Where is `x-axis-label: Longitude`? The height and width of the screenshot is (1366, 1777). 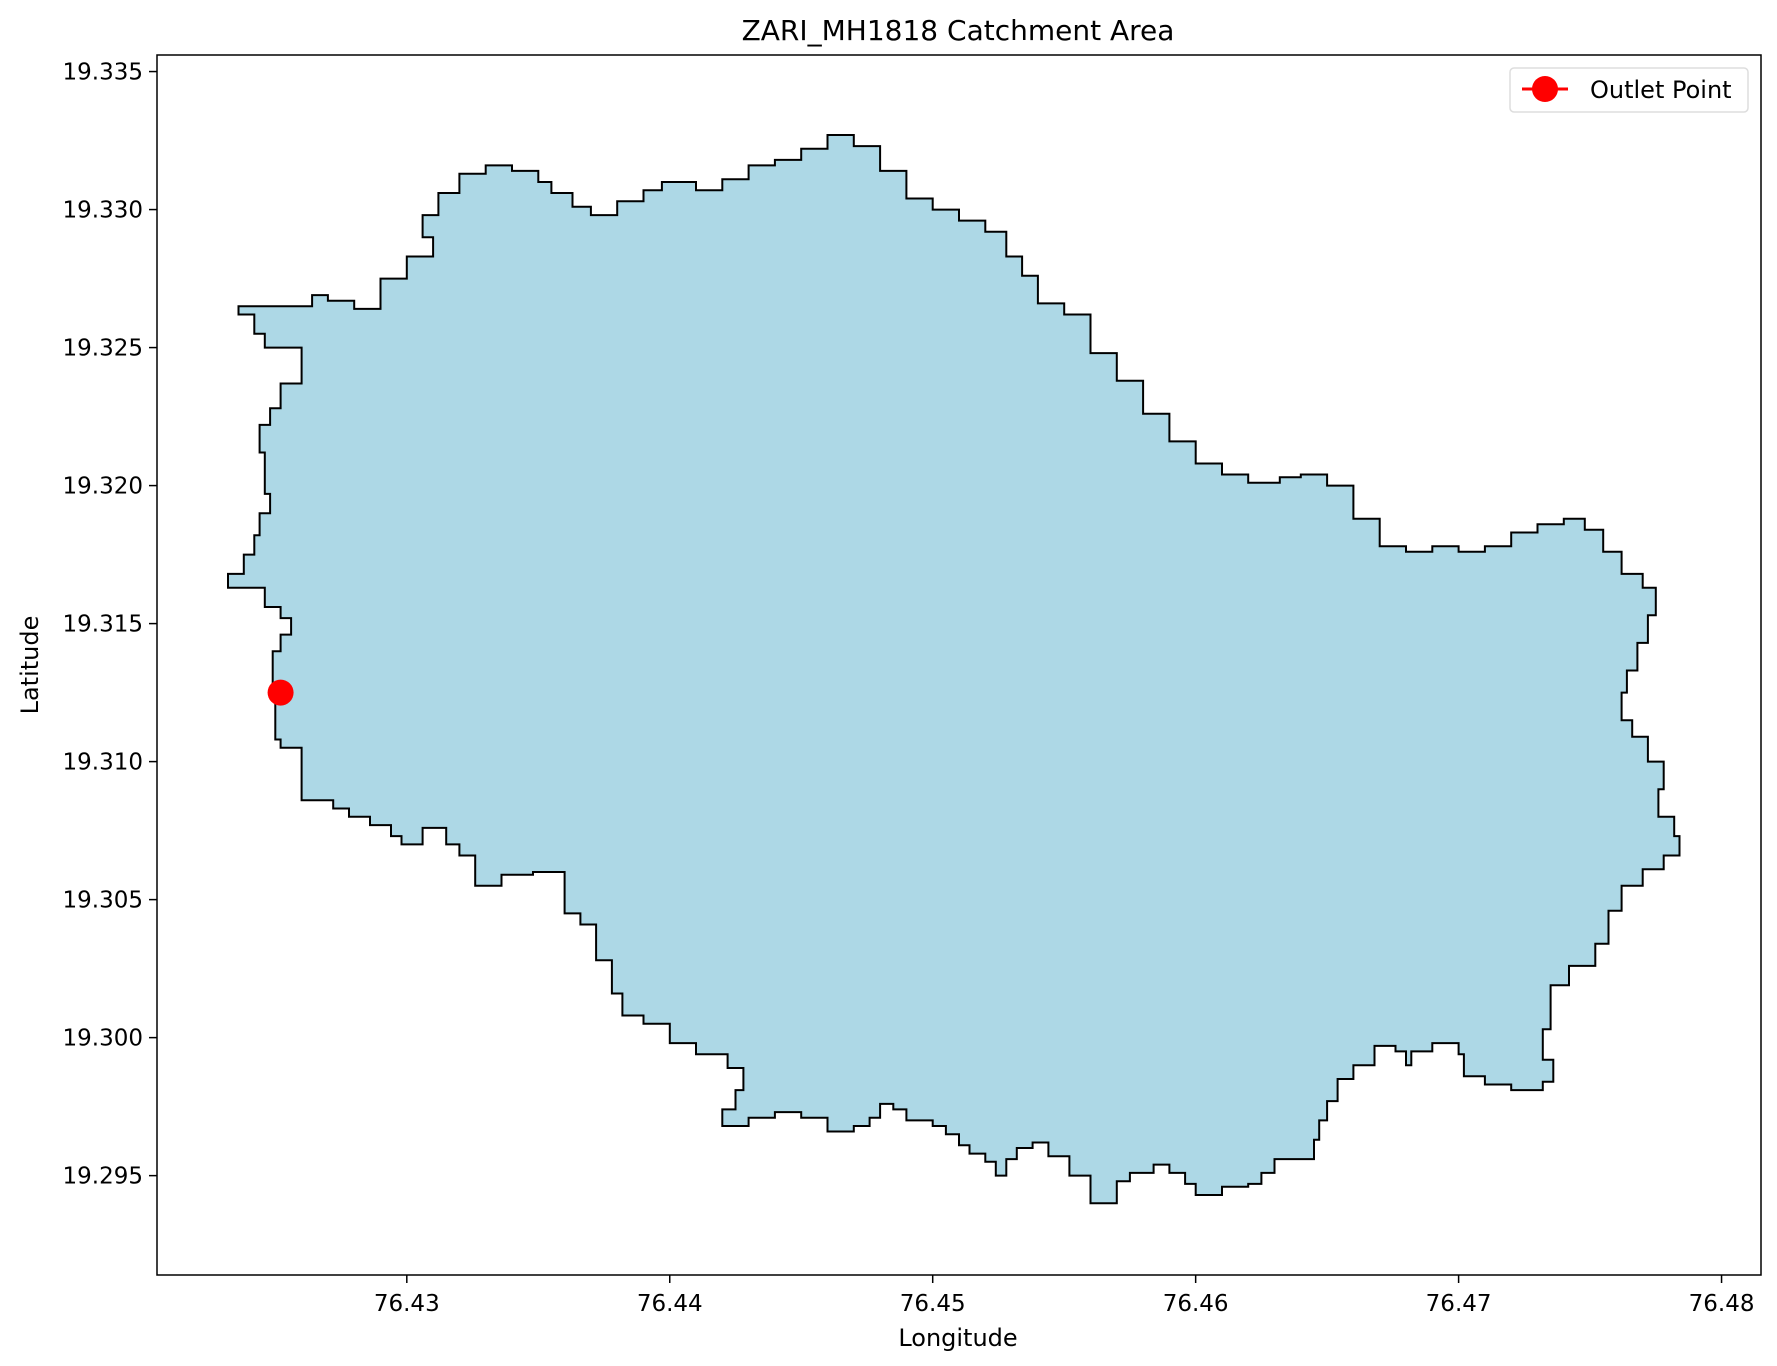 x-axis-label: Longitude is located at coordinates (957, 1338).